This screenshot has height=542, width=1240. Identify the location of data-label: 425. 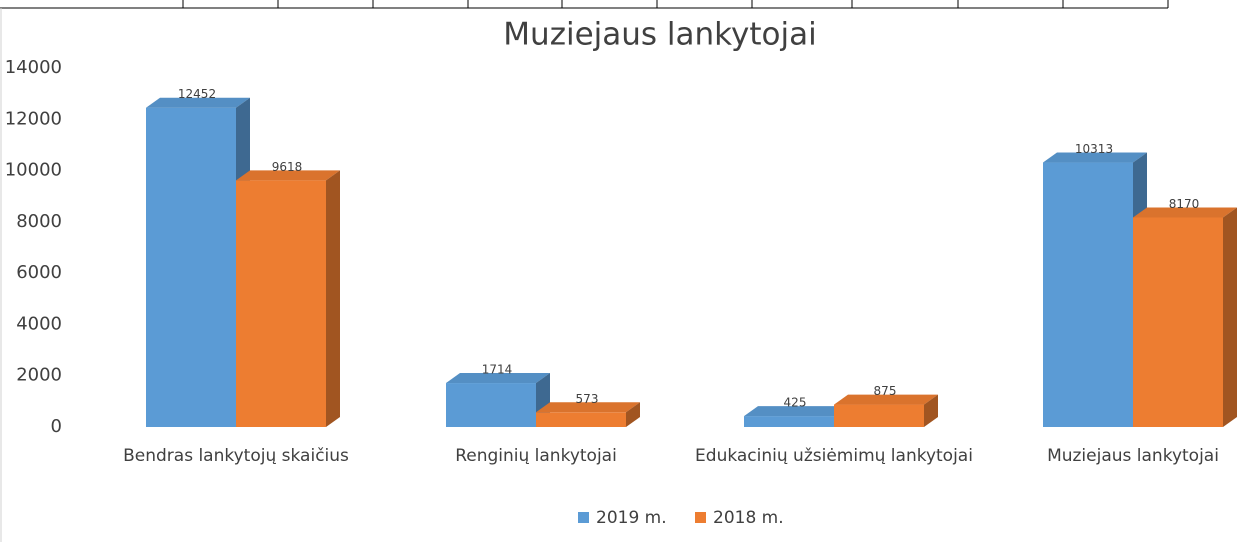
(795, 403).